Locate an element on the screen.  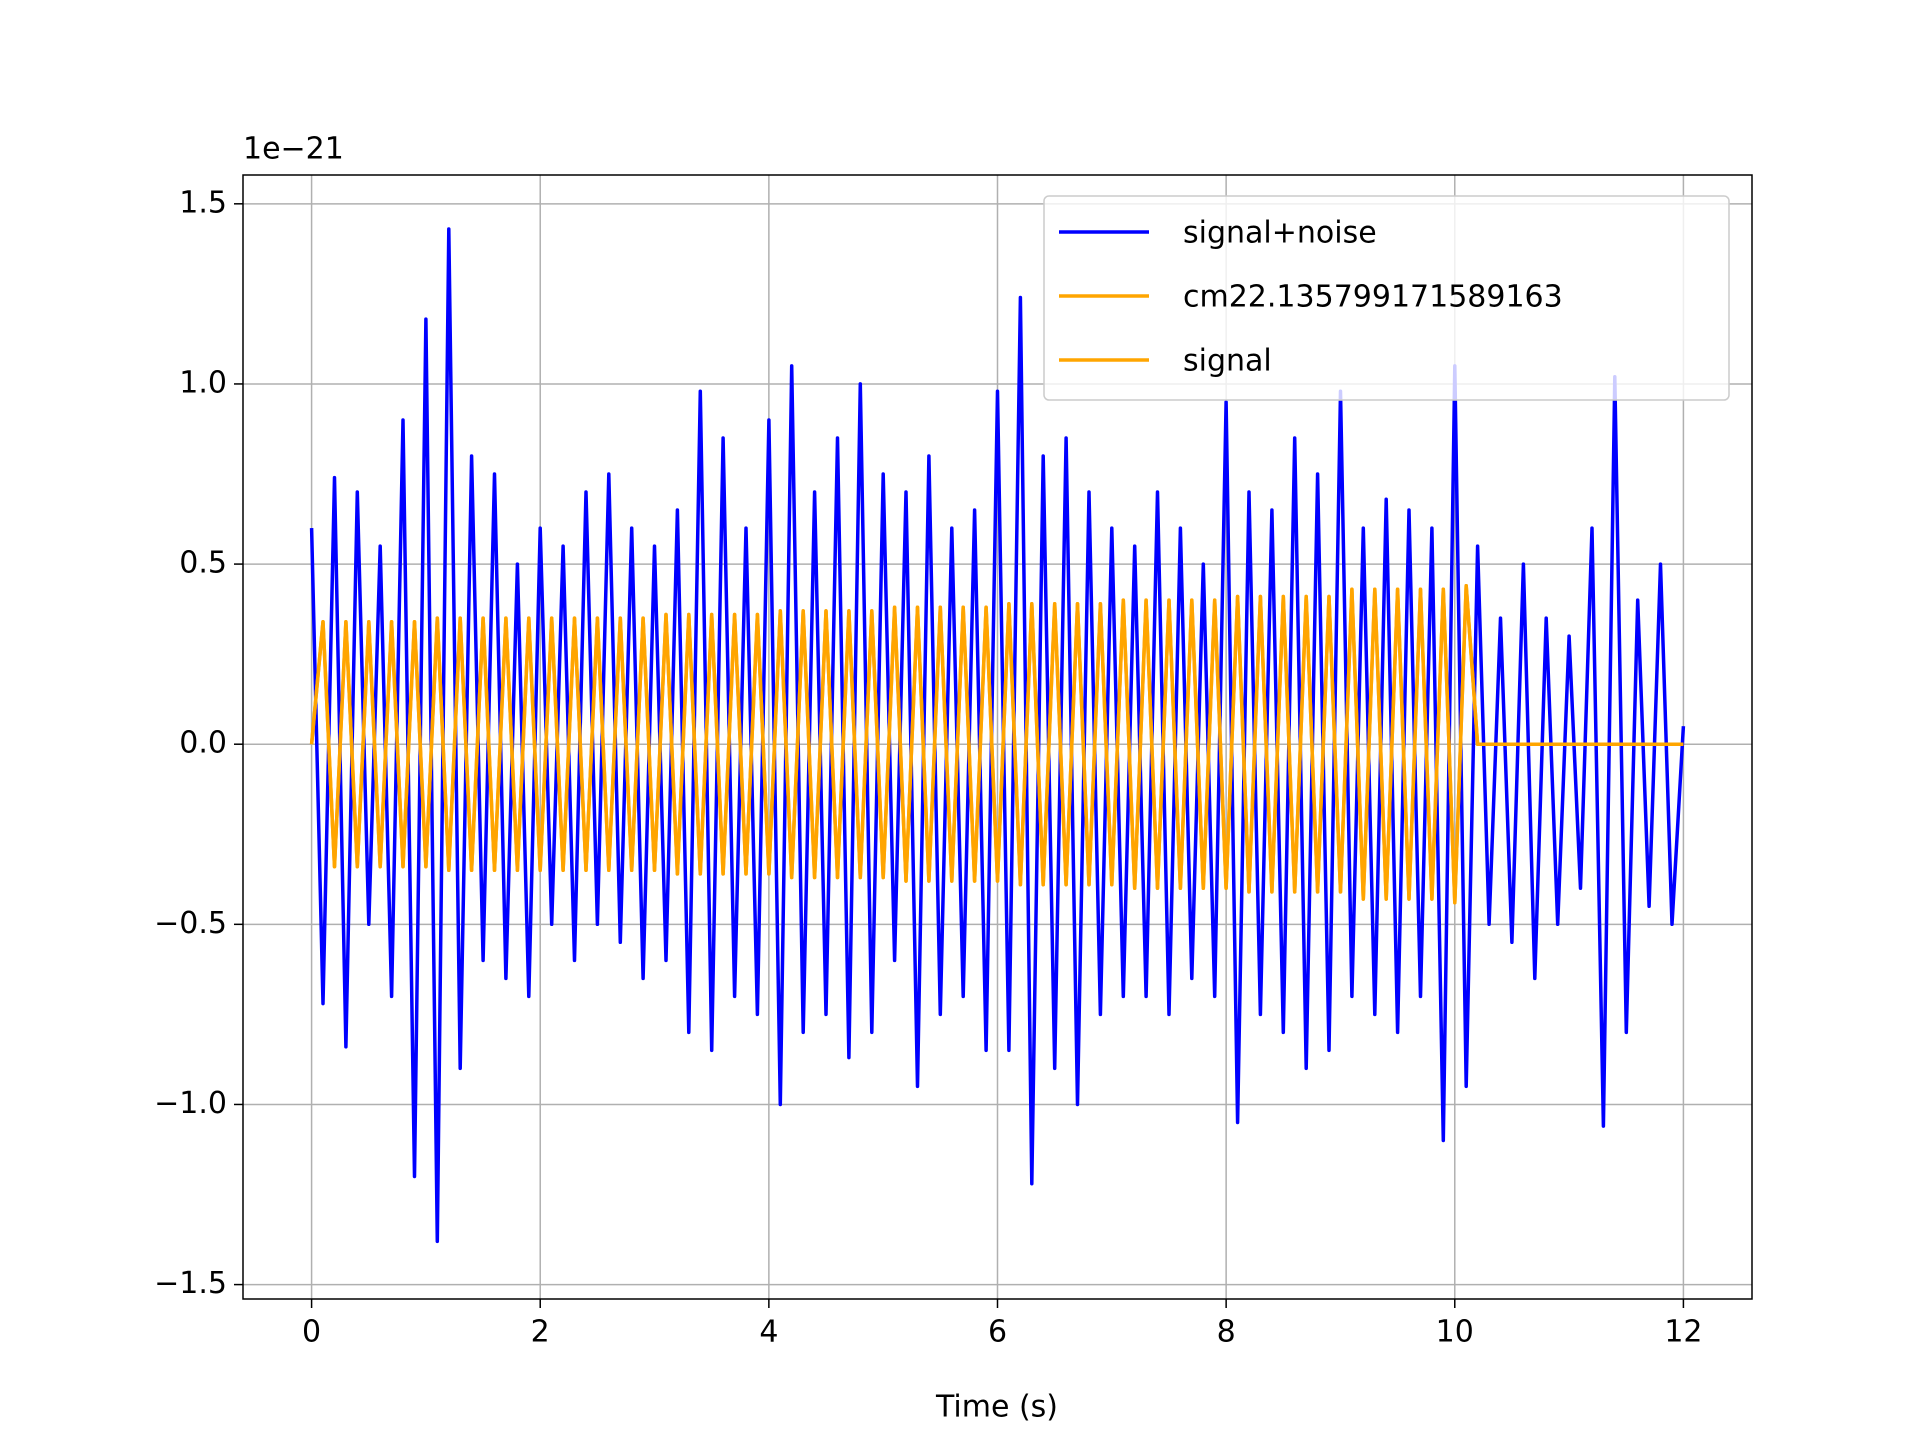
x-tick-label: 12 is located at coordinates (1683, 1332).